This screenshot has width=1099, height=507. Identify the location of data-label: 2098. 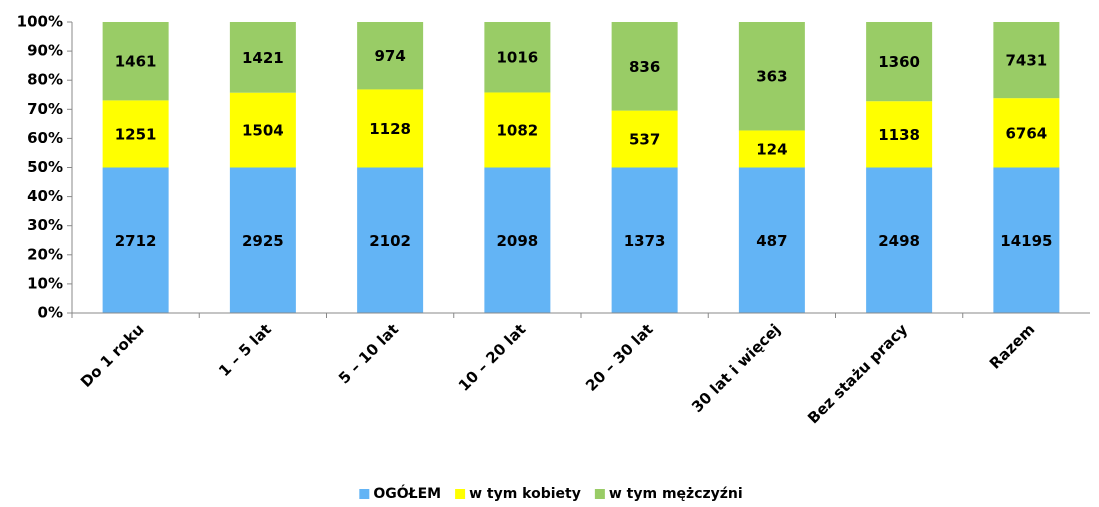
(518, 241).